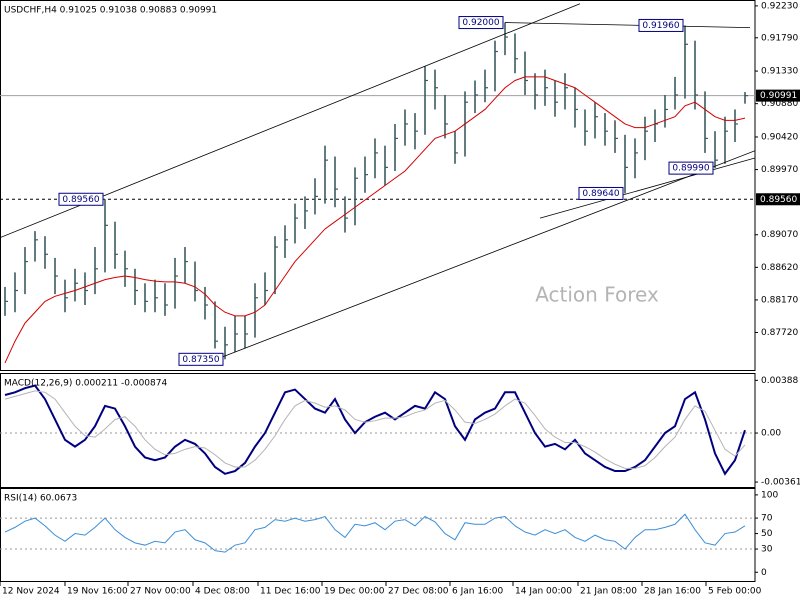  Describe the element at coordinates (735, 592) in the screenshot. I see `x-tick-label: 5 Feb 00:00` at that location.